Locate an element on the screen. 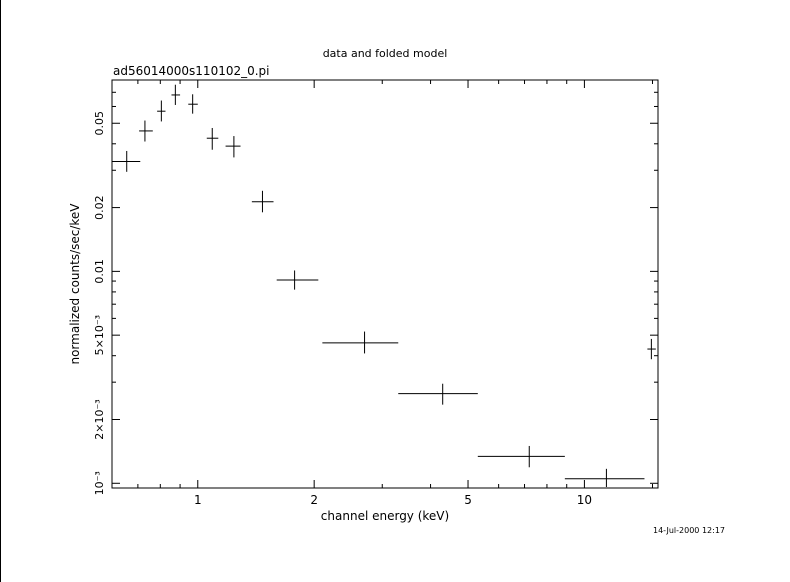 The height and width of the screenshot is (582, 790). x-tick-label: 2 is located at coordinates (314, 500).